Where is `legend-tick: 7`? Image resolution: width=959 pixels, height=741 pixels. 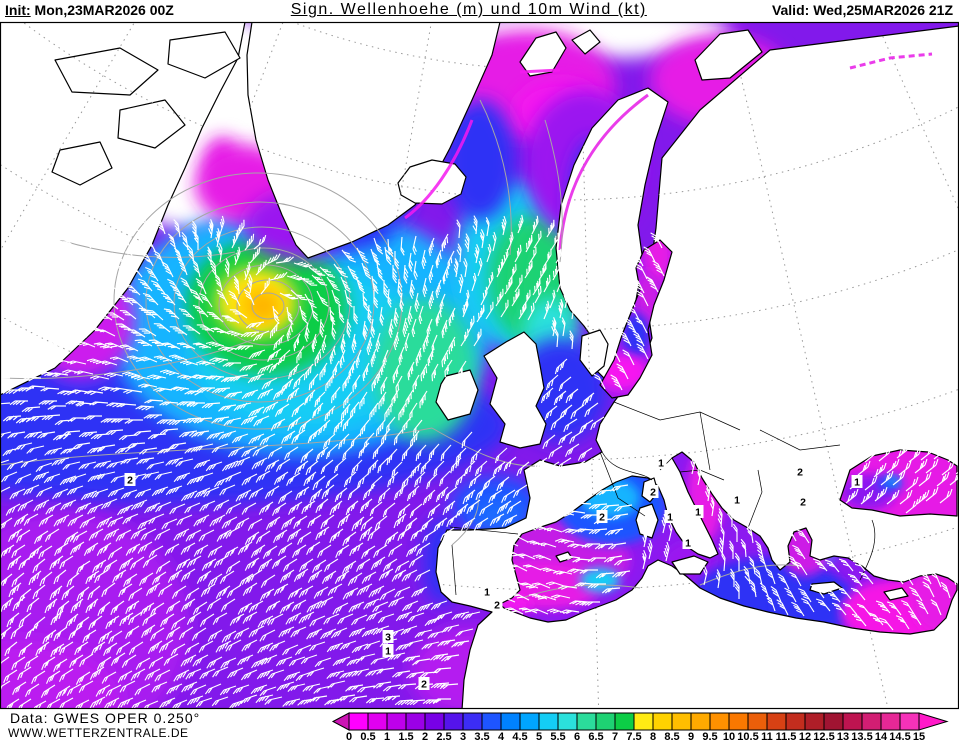 legend-tick: 7 is located at coordinates (615, 736).